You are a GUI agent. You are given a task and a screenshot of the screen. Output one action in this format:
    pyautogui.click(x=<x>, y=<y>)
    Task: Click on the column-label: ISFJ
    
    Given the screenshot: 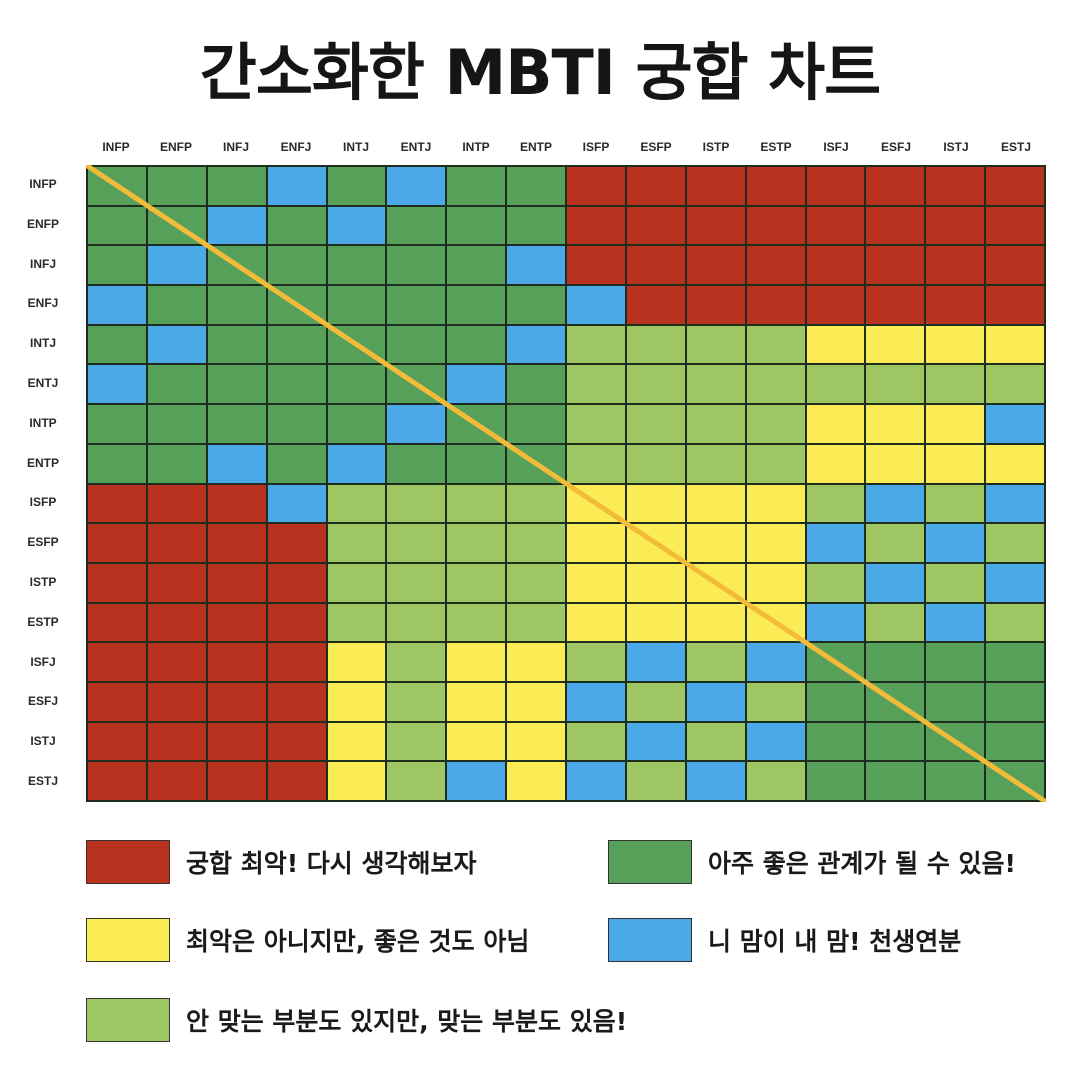 What is the action you would take?
    pyautogui.click(x=836, y=147)
    